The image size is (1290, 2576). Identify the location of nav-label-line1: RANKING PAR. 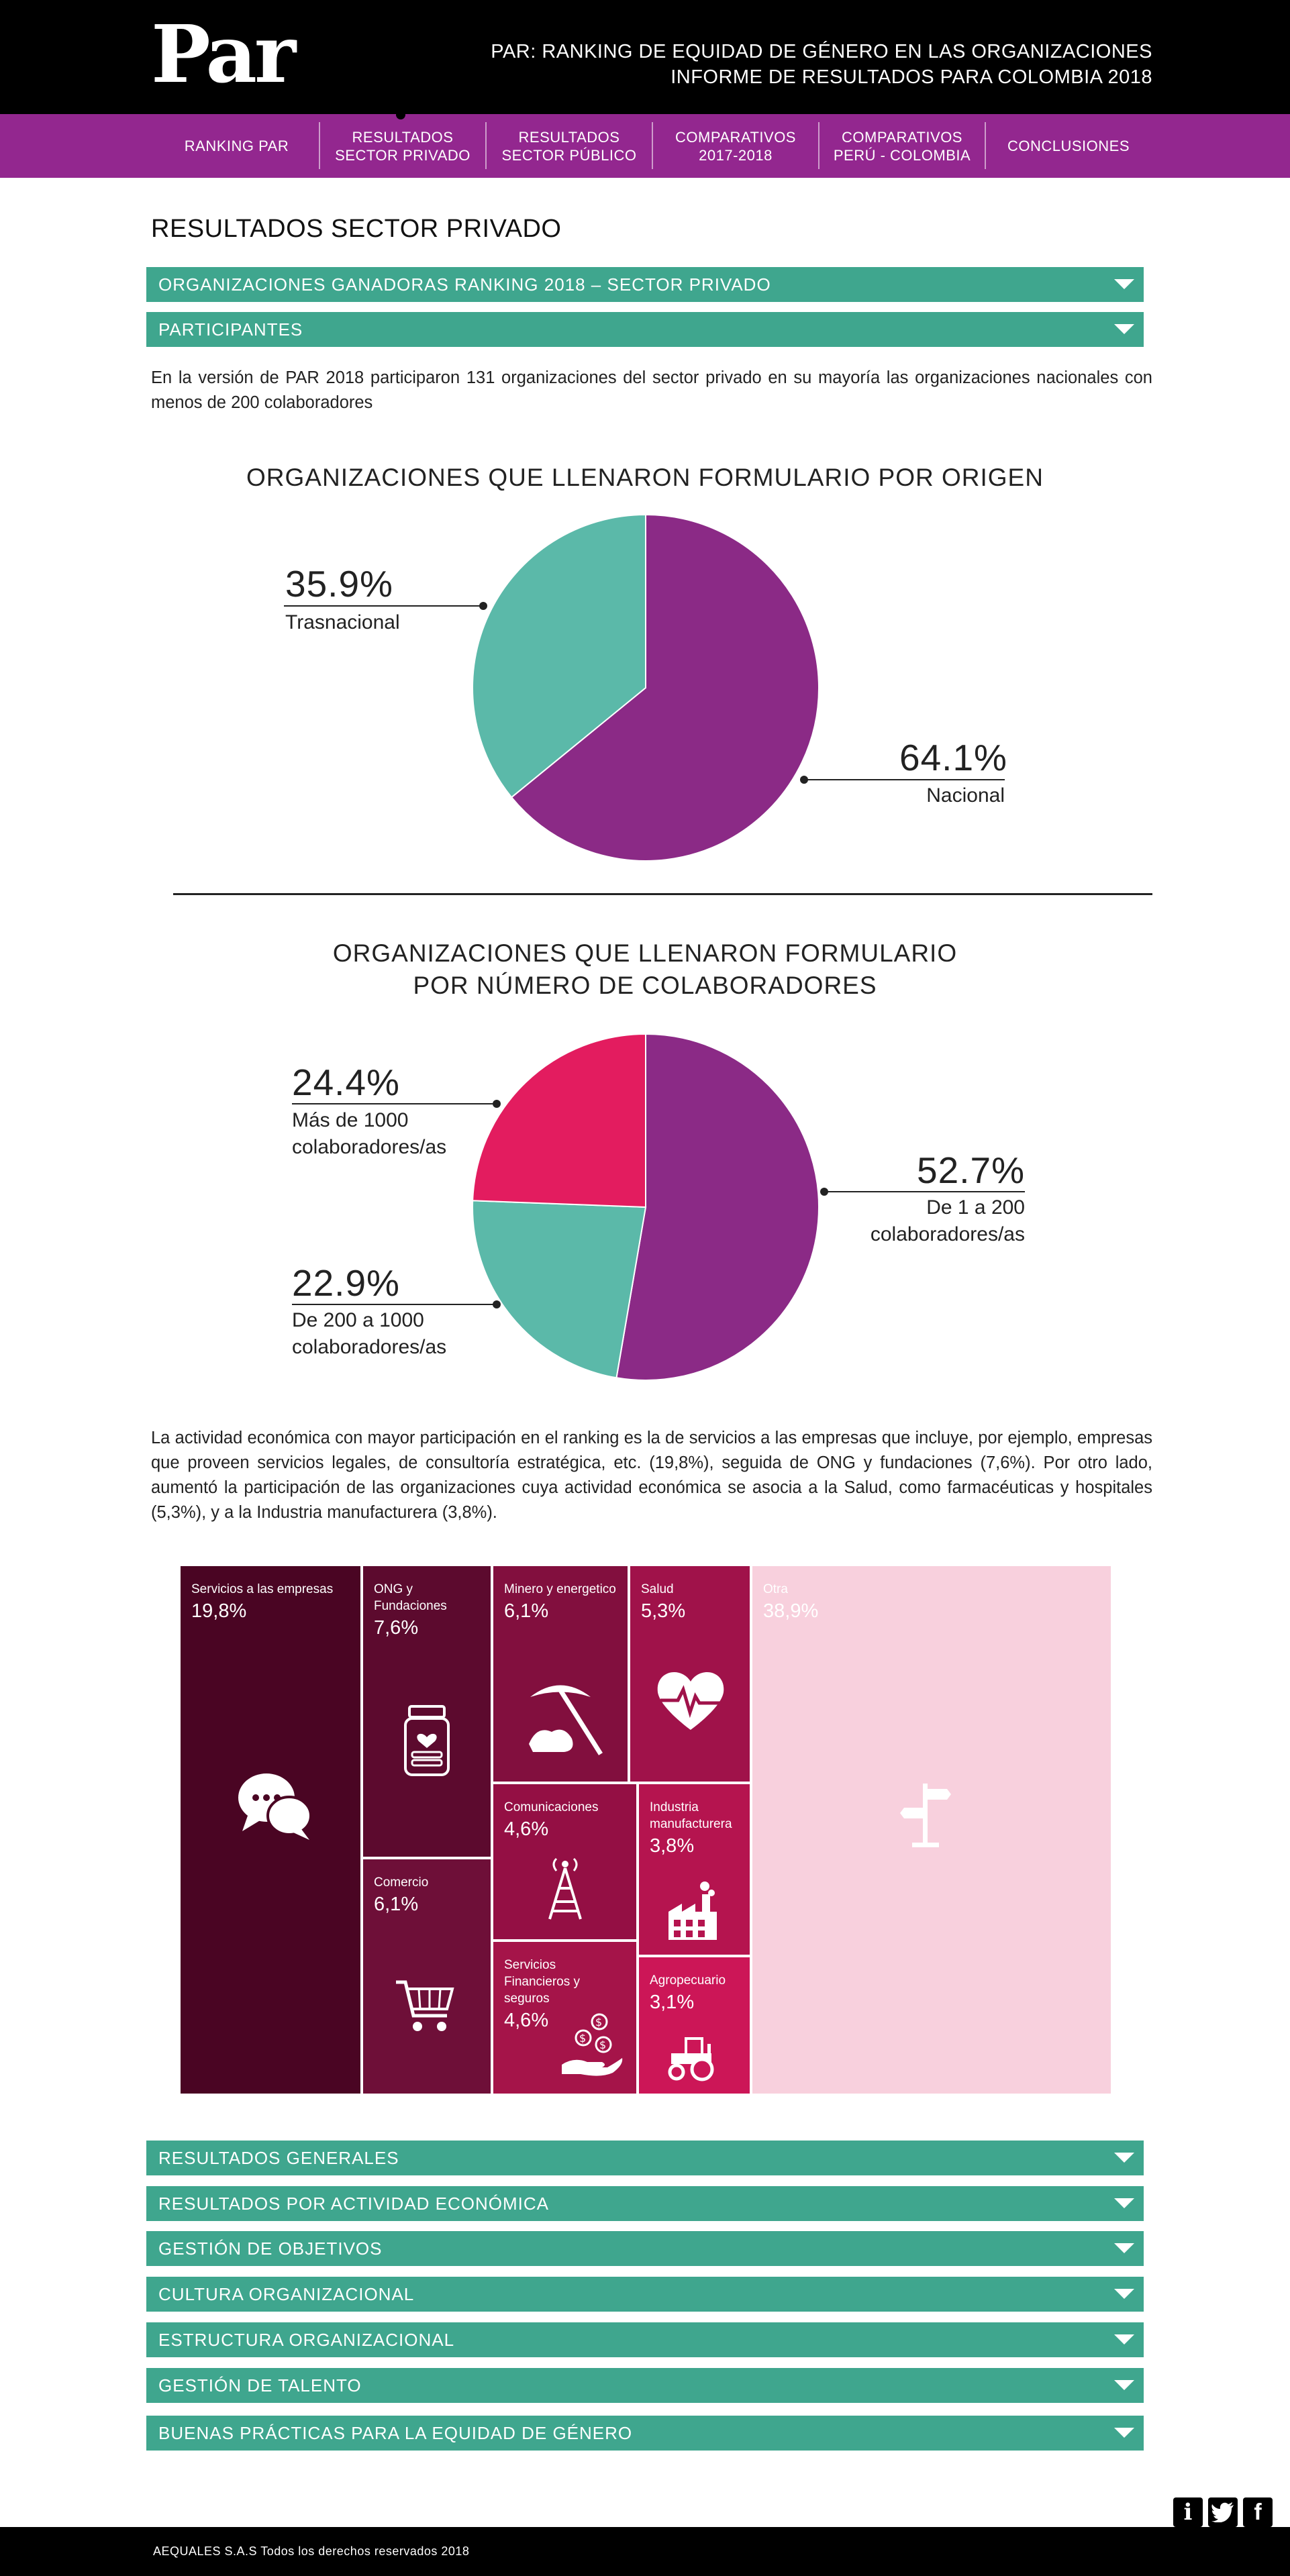
(236, 146).